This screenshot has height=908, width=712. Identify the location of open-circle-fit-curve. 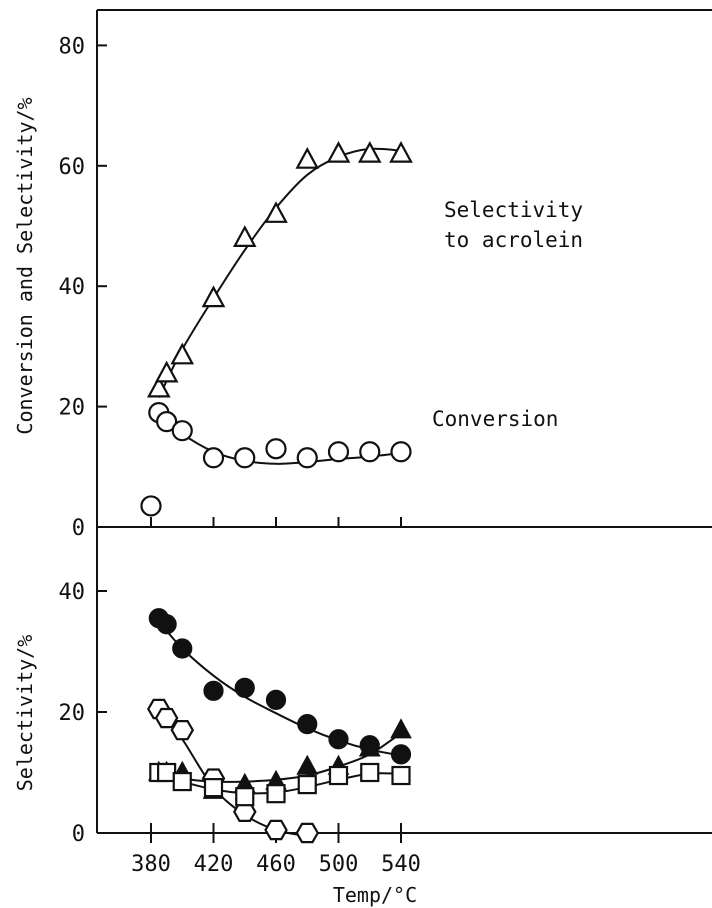
(280, 438).